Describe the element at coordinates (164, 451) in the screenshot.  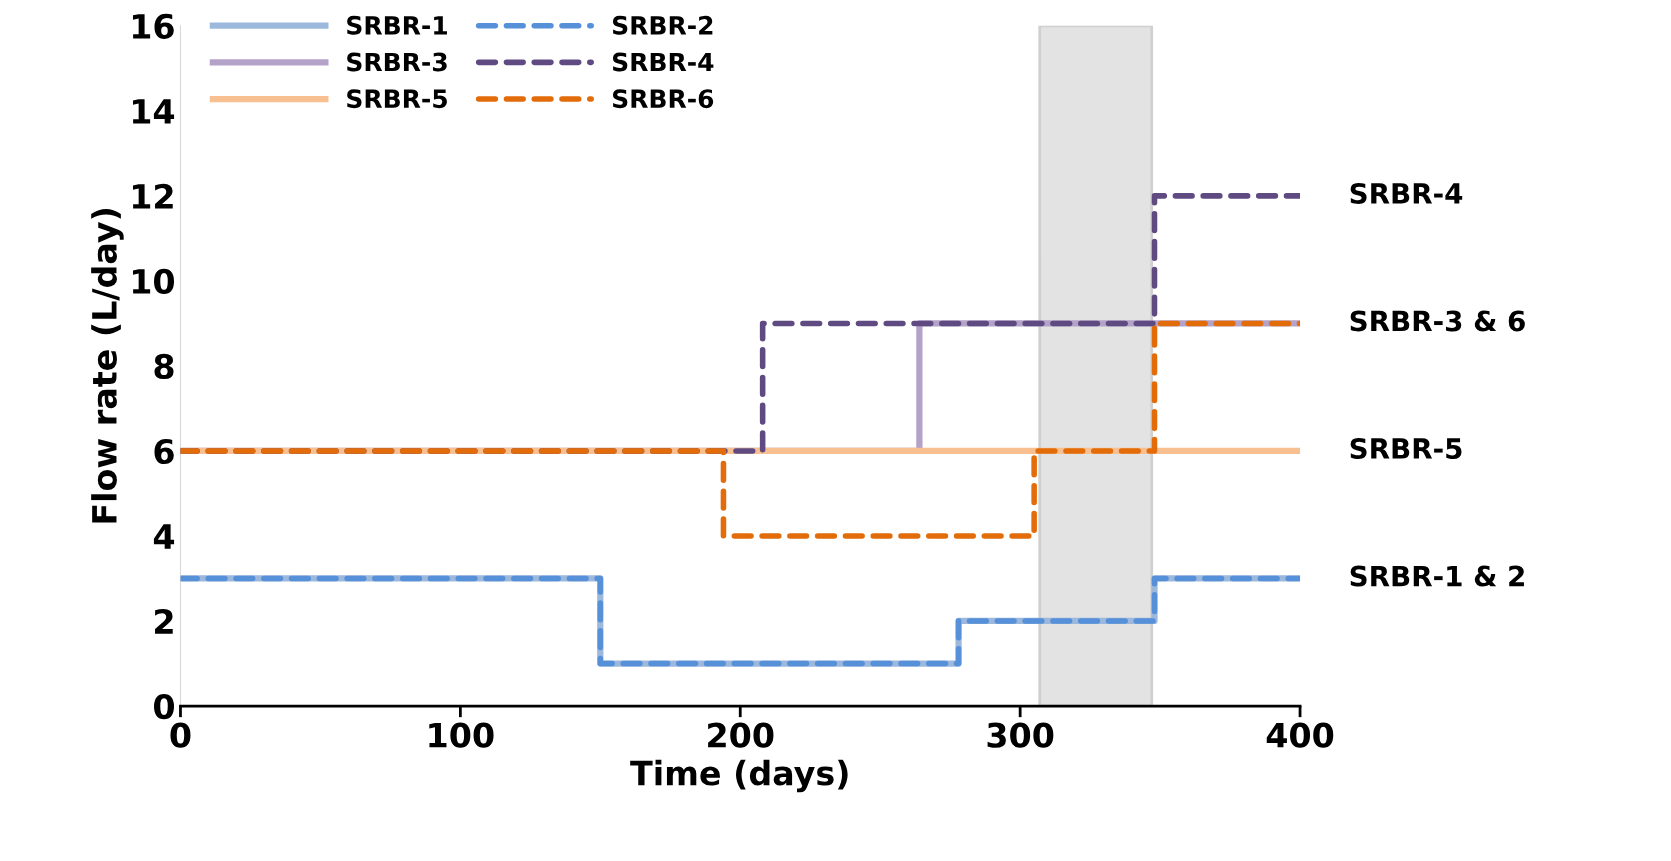
I see `y-tick-label: 6` at that location.